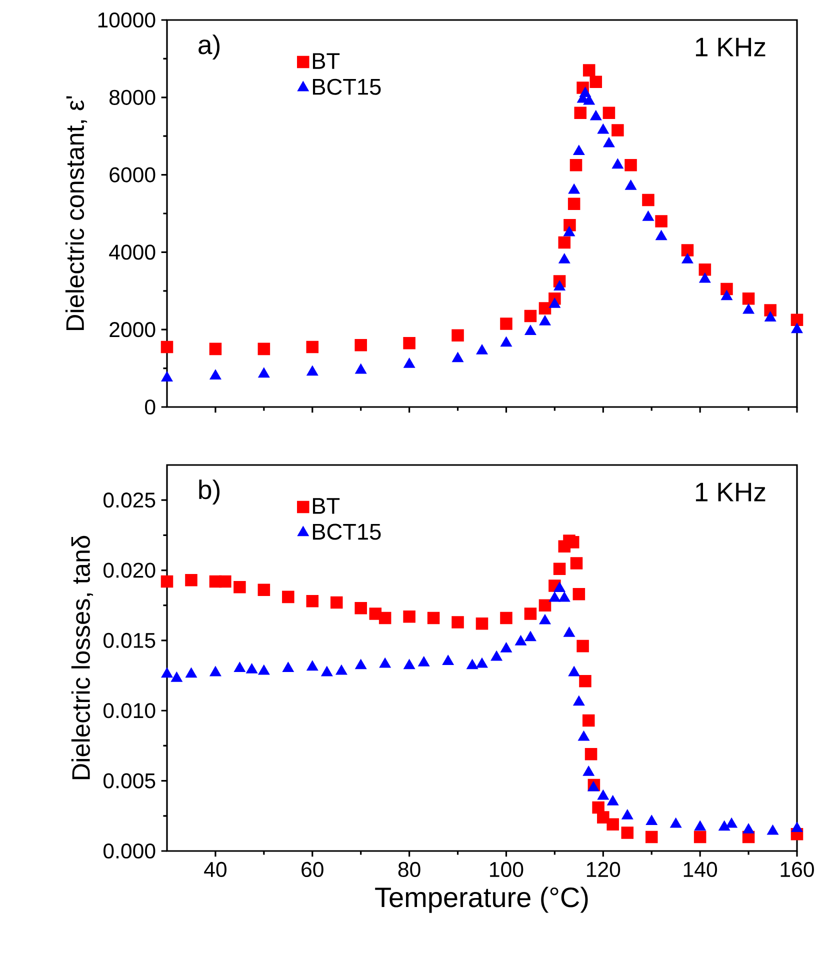 Image resolution: width=824 pixels, height=954 pixels. Describe the element at coordinates (215, 870) in the screenshot. I see `x-tick-label: 40` at that location.